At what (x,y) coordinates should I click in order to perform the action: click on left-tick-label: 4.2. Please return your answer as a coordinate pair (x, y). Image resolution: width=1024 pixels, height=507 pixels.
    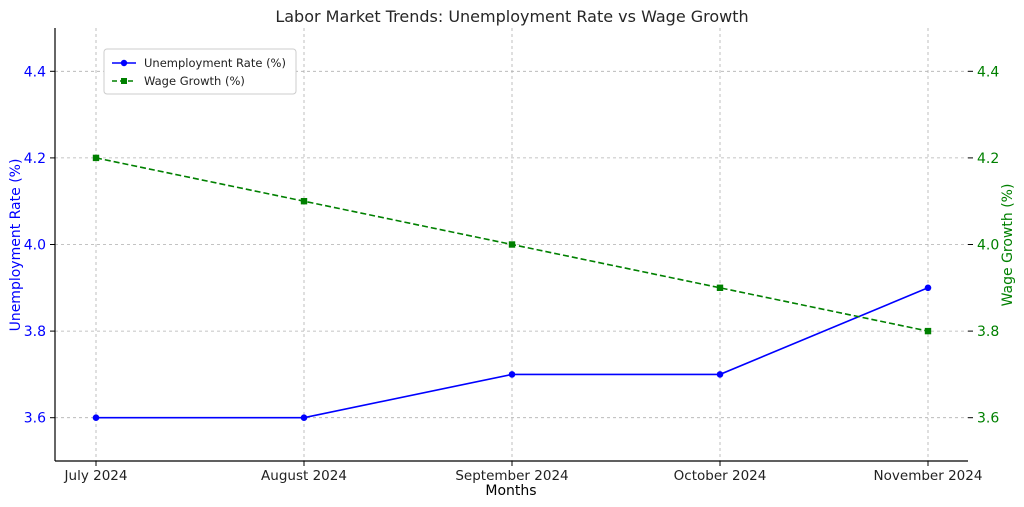
    Looking at the image, I should click on (35, 159).